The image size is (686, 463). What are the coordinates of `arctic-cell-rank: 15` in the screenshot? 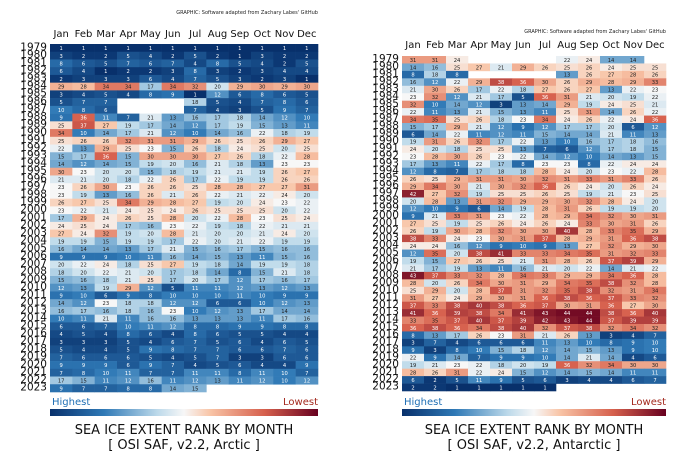 It's located at (195, 389).